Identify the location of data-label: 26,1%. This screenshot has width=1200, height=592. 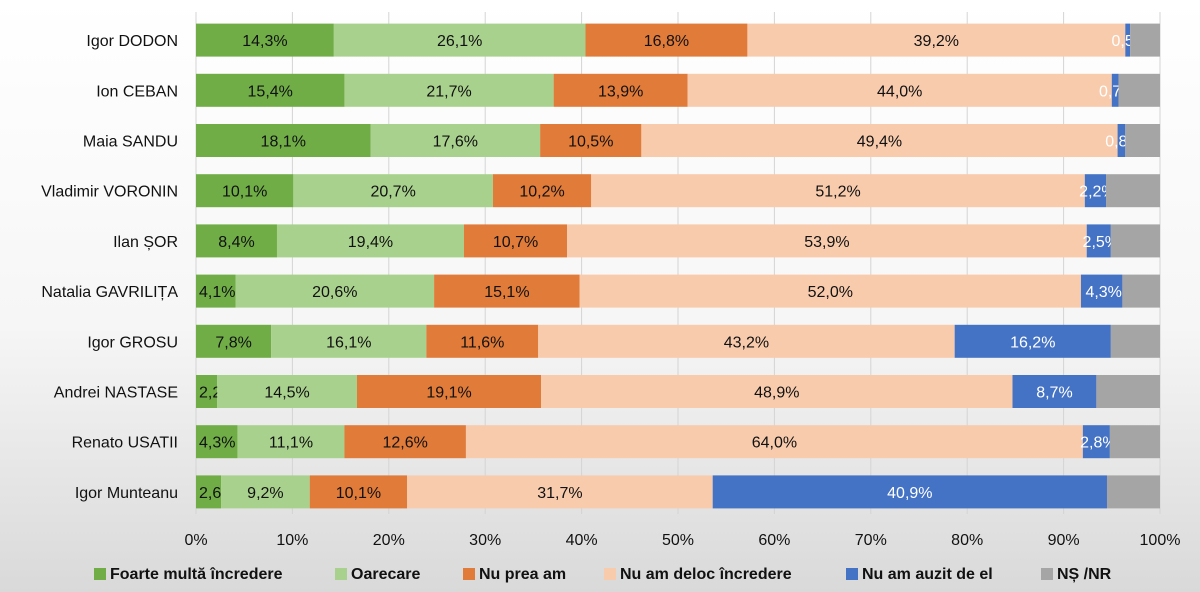
(459, 41).